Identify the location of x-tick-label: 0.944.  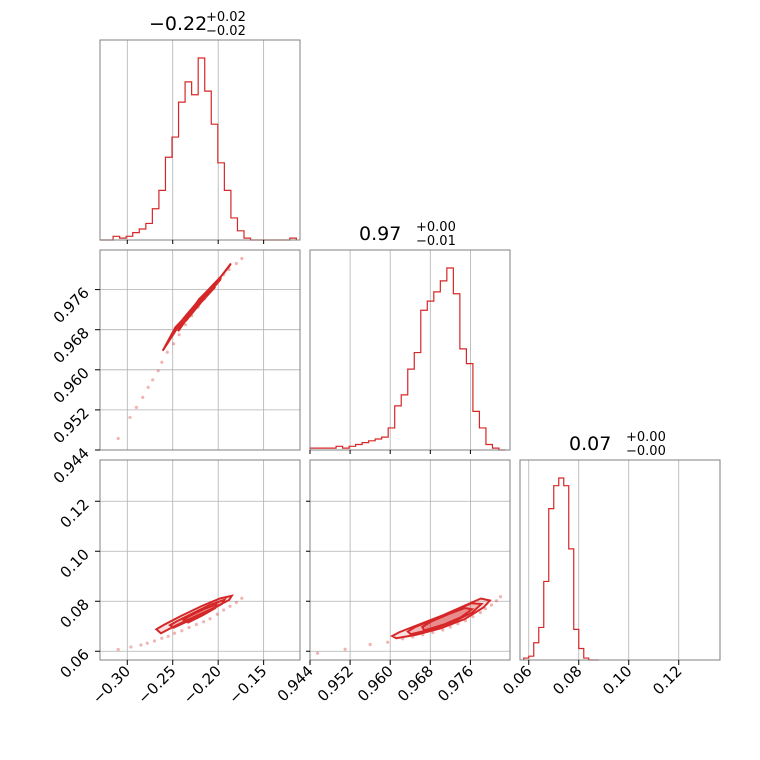
(295, 683).